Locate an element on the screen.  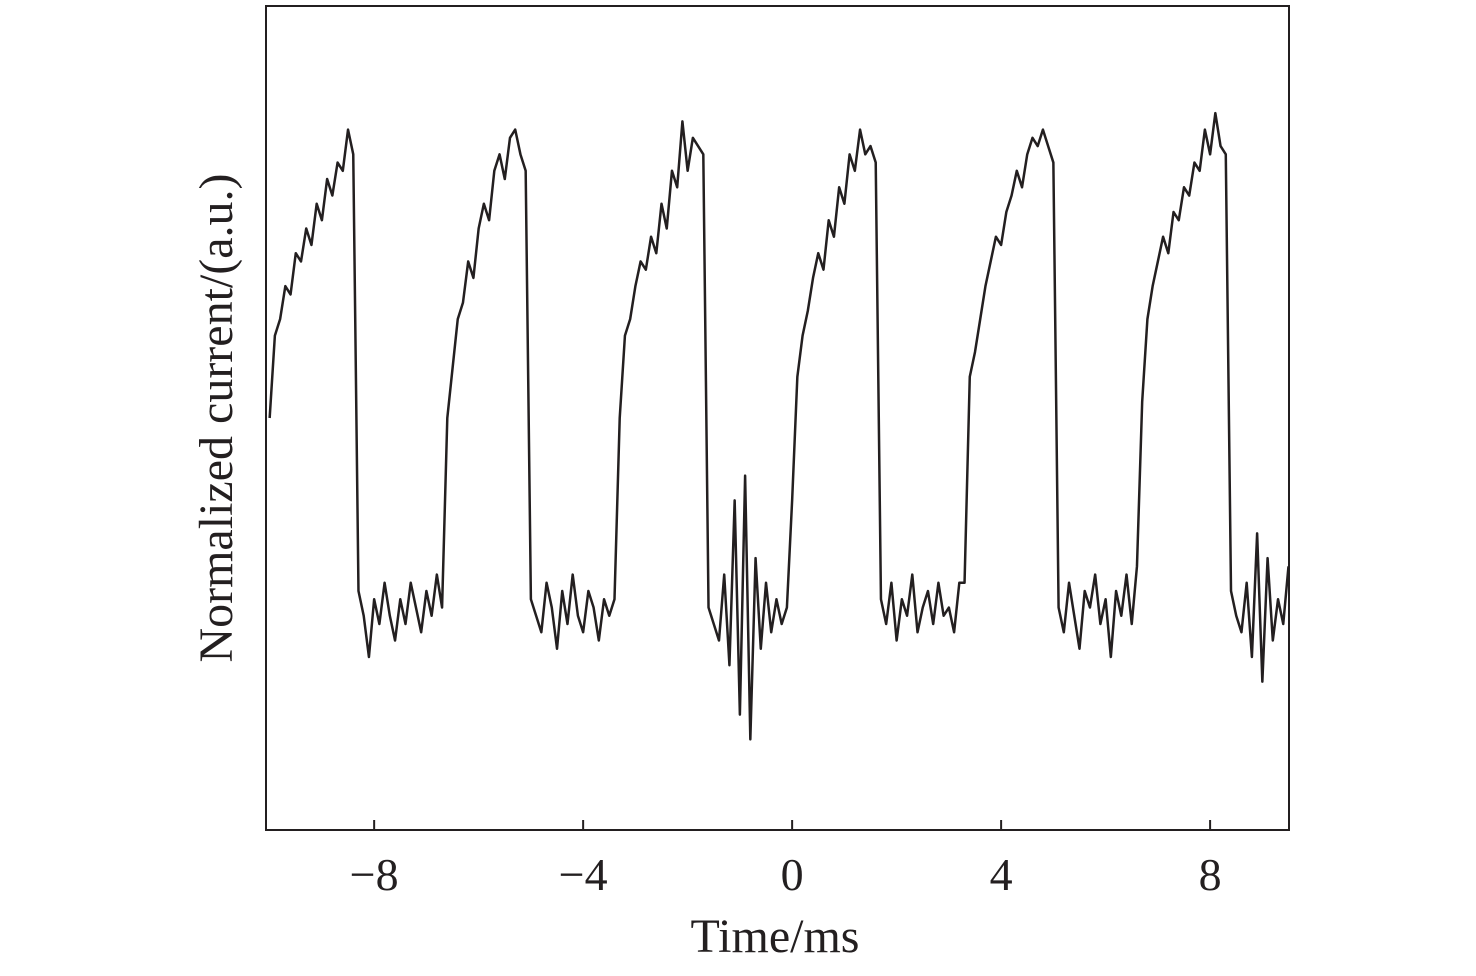
x-tick-label: −8 is located at coordinates (374, 874).